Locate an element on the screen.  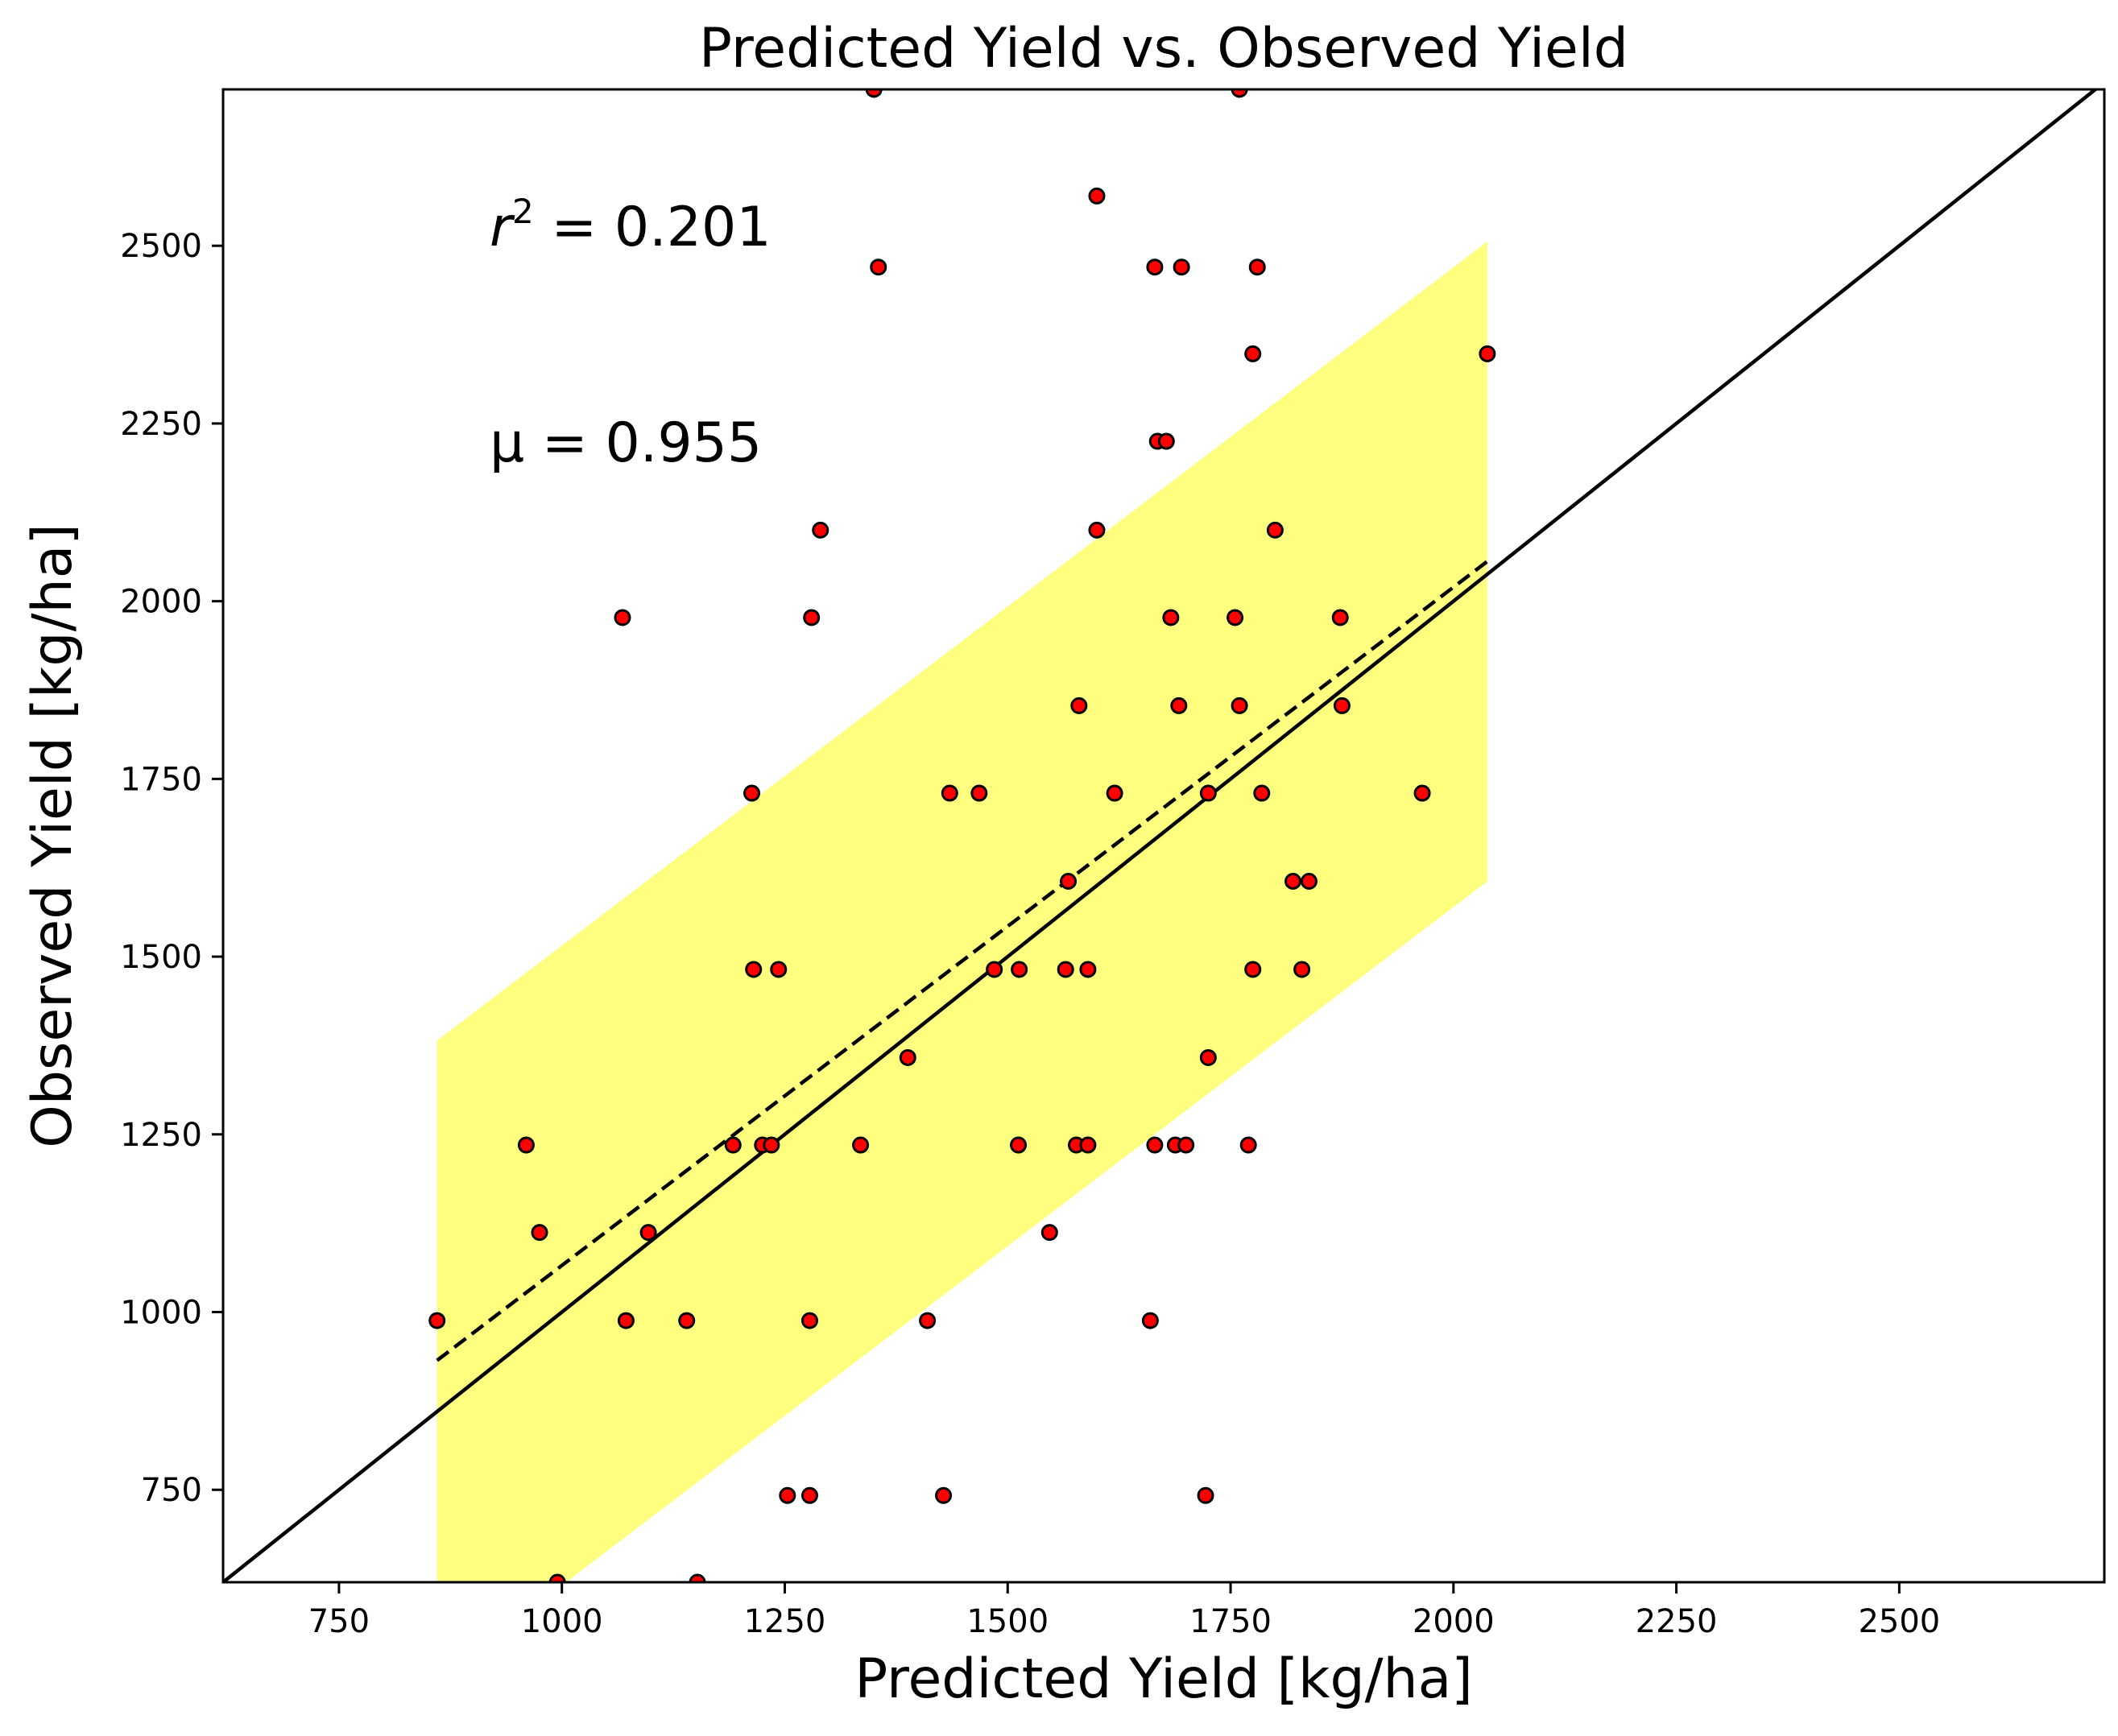
x-tick-label: 2500 is located at coordinates (1899, 1621).